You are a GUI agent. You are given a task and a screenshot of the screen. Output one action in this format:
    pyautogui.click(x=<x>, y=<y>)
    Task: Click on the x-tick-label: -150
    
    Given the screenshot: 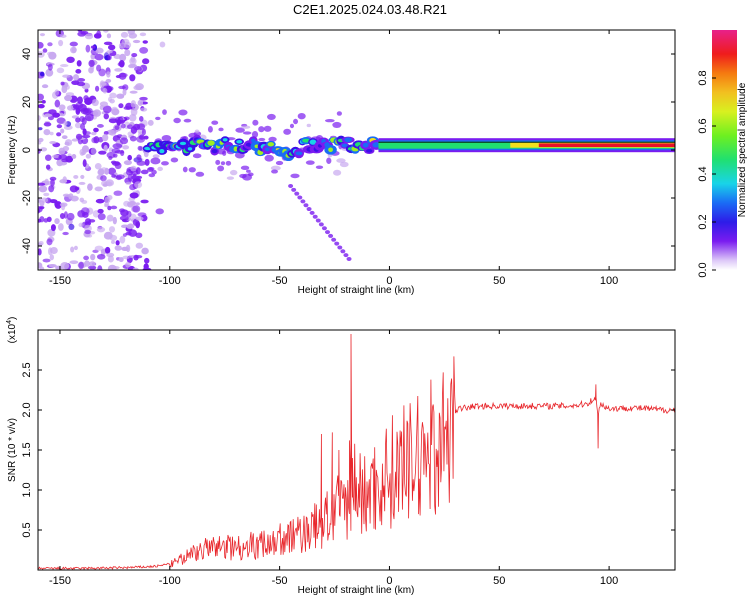 What is the action you would take?
    pyautogui.click(x=60, y=281)
    